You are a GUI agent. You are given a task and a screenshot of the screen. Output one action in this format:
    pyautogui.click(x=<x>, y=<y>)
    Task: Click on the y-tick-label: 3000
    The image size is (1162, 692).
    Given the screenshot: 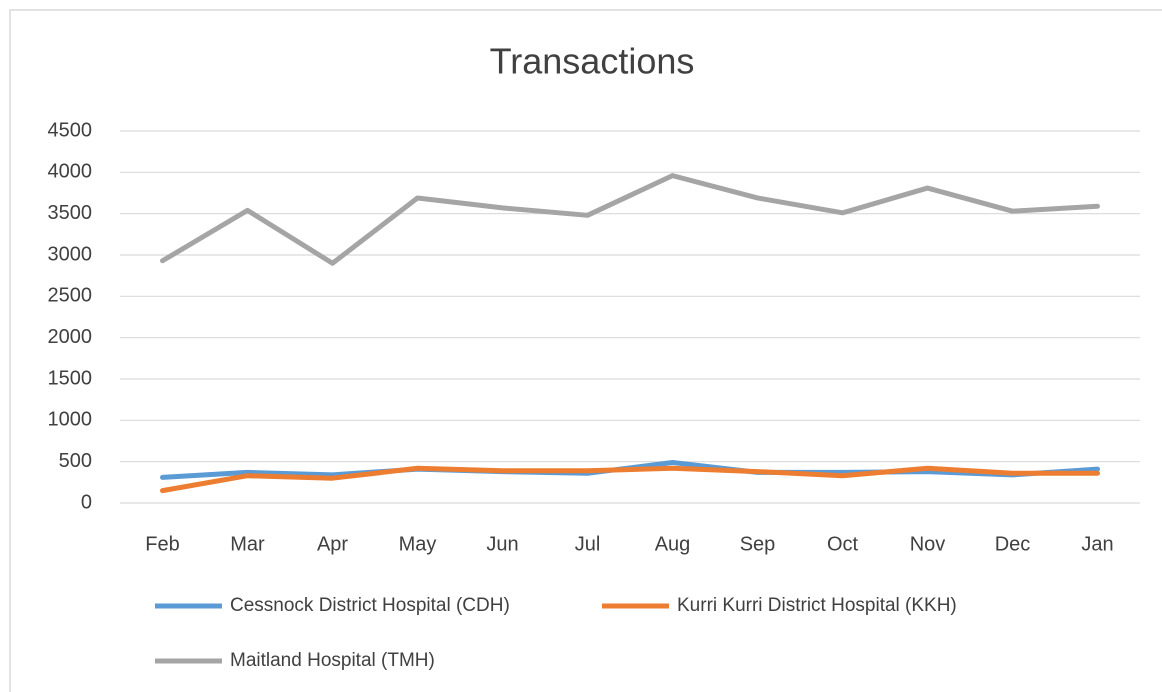 What is the action you would take?
    pyautogui.click(x=70, y=254)
    